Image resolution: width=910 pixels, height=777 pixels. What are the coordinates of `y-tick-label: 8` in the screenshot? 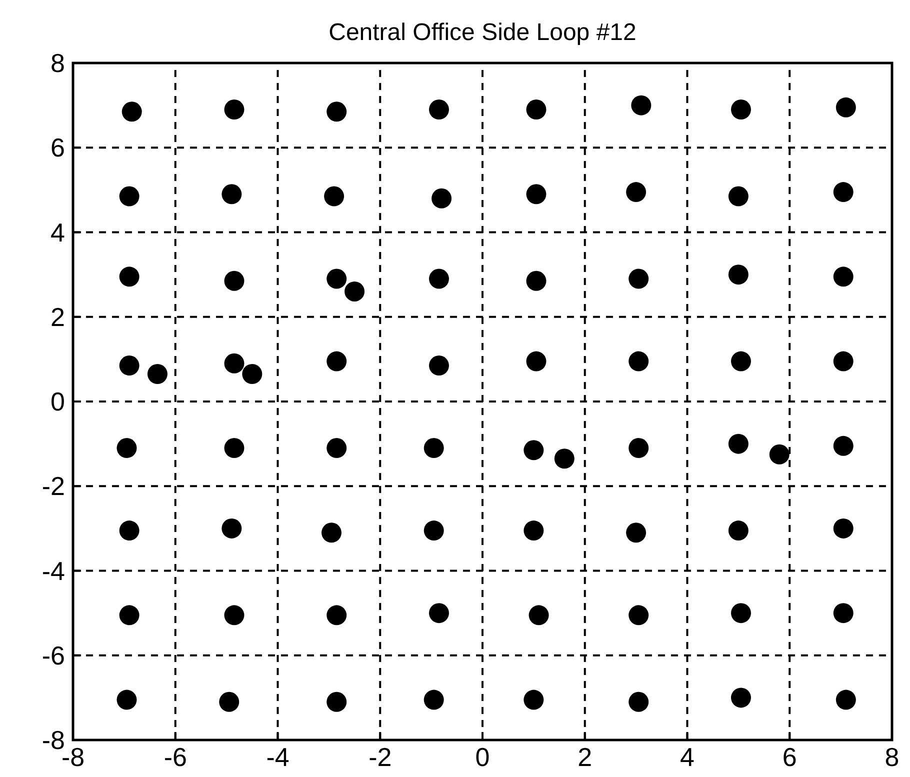 It's located at (57, 63).